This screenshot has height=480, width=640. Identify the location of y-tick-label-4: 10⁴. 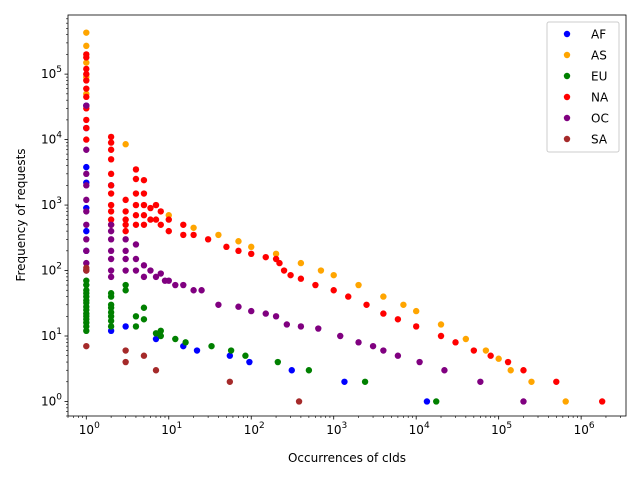
(51, 139).